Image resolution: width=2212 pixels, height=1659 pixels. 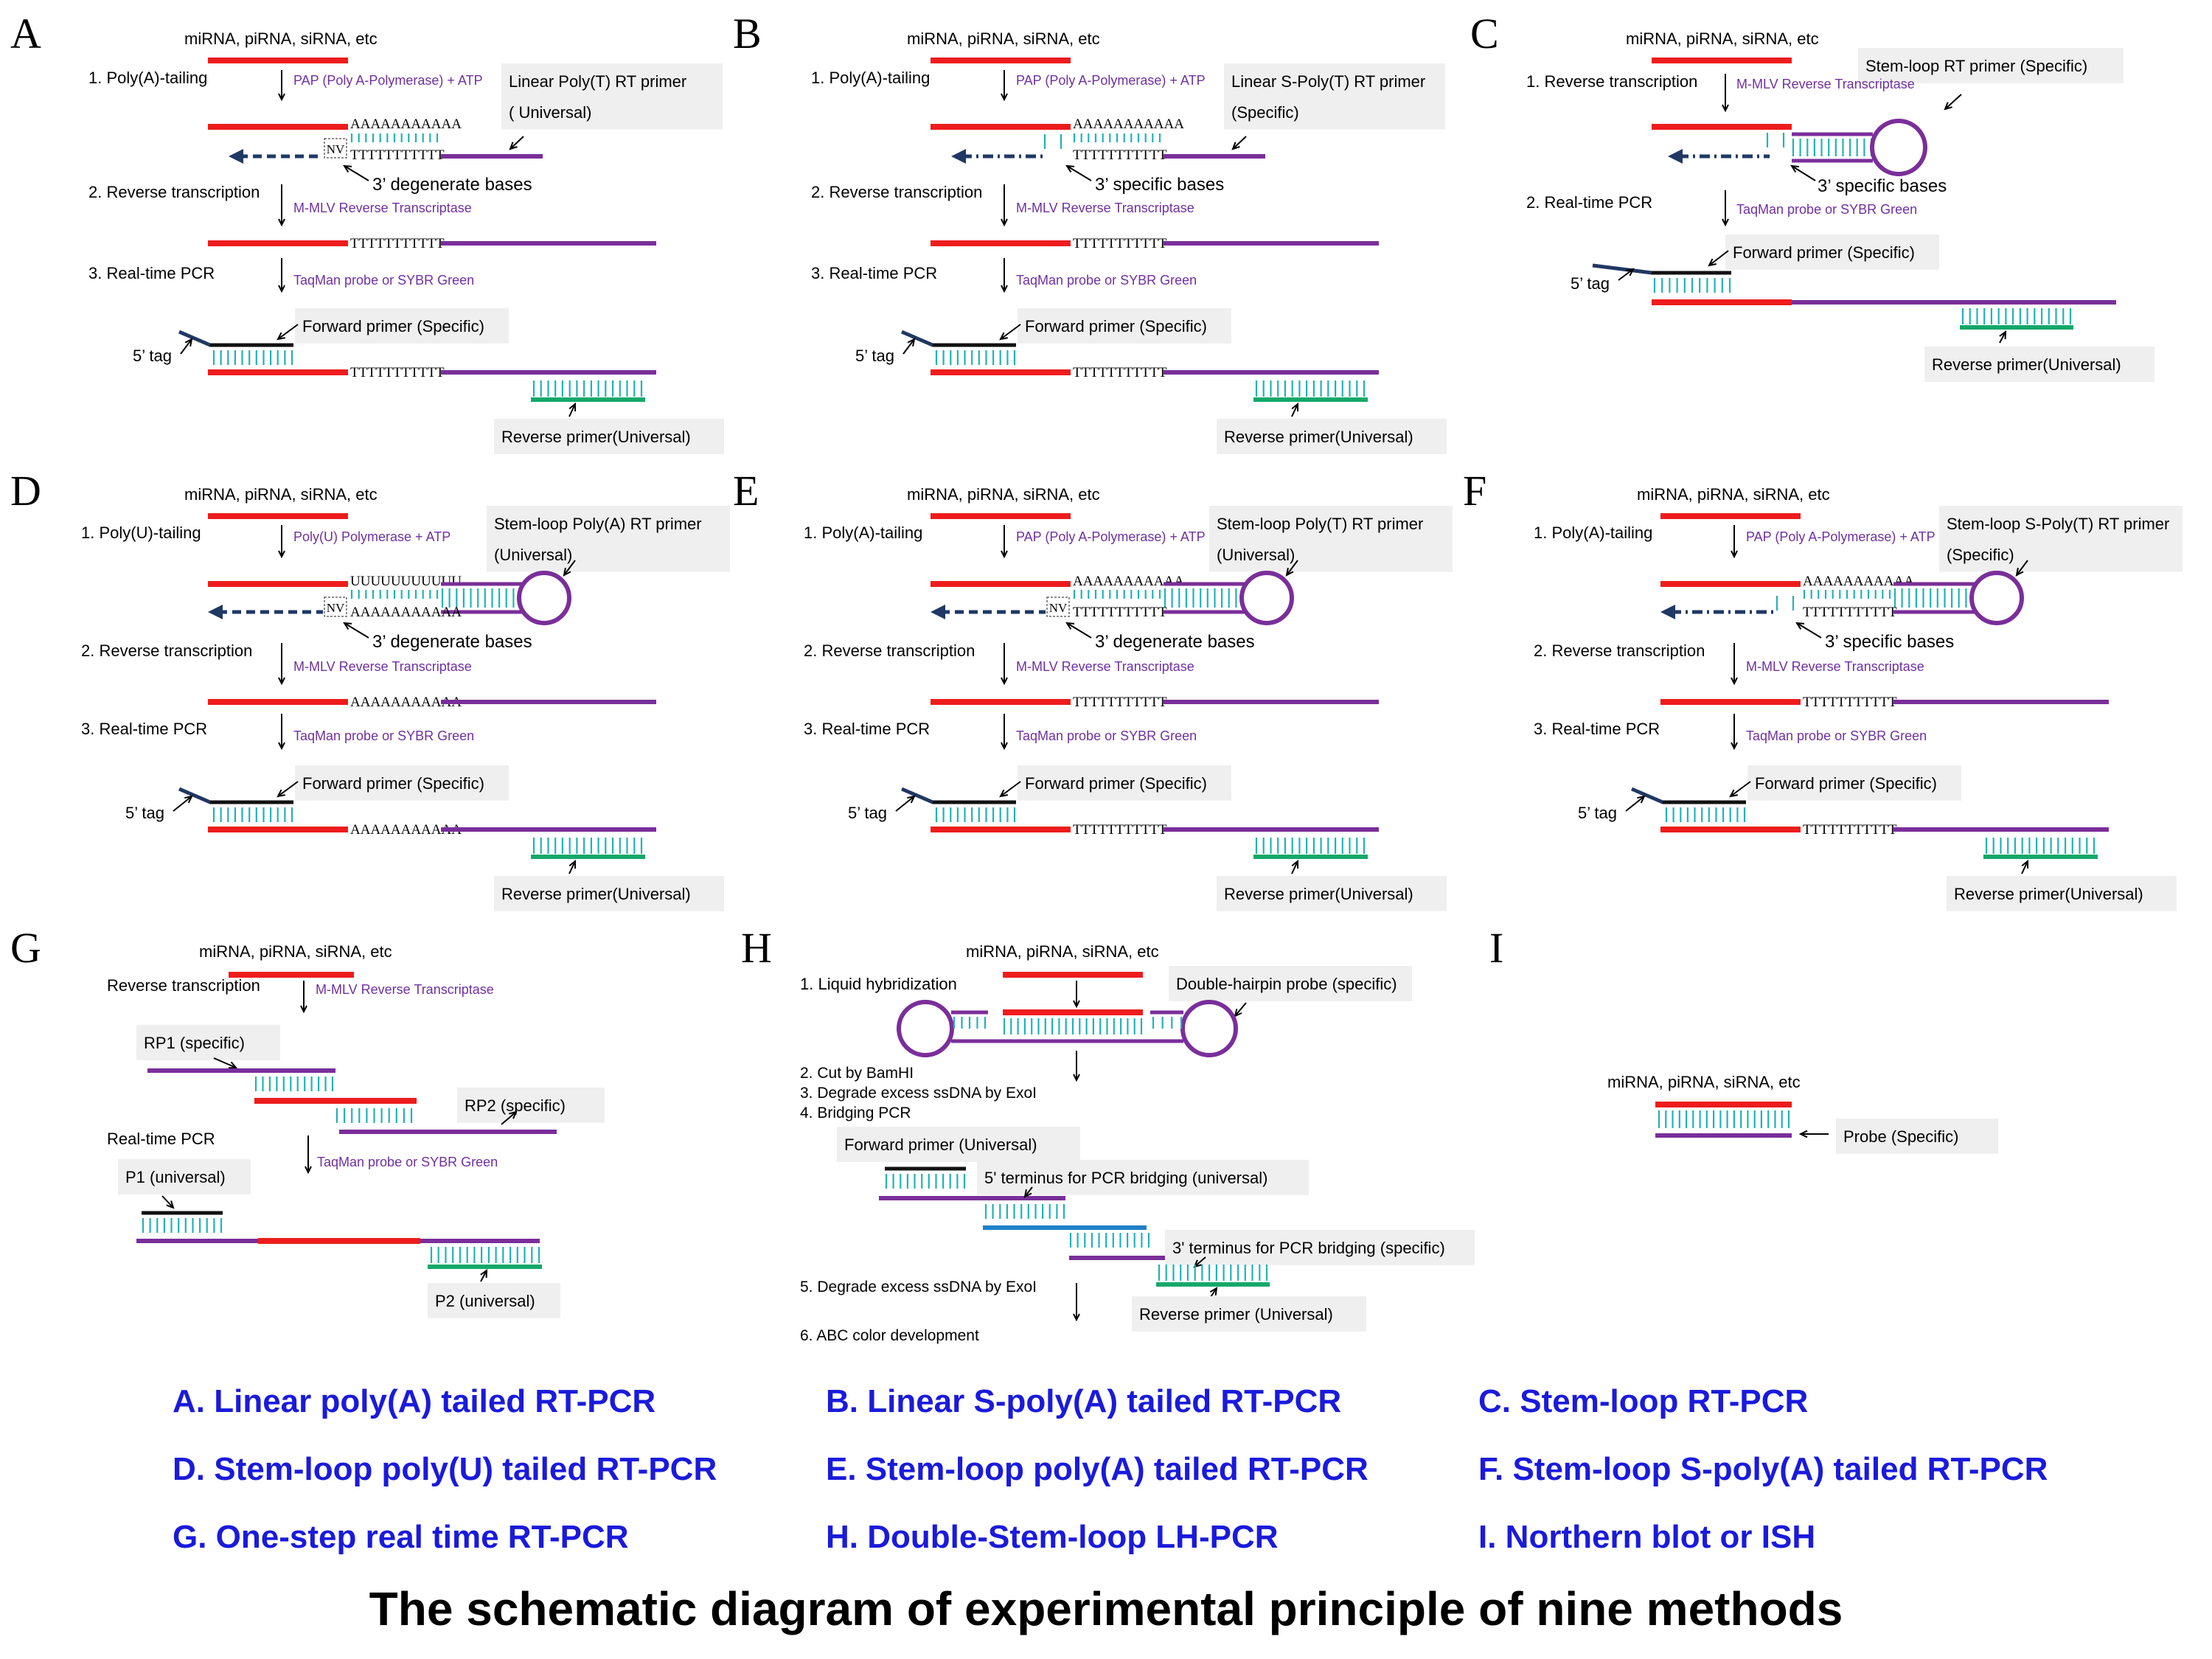 What do you see at coordinates (1675, 156) in the screenshot?
I see `panel-c-rt-extension-head` at bounding box center [1675, 156].